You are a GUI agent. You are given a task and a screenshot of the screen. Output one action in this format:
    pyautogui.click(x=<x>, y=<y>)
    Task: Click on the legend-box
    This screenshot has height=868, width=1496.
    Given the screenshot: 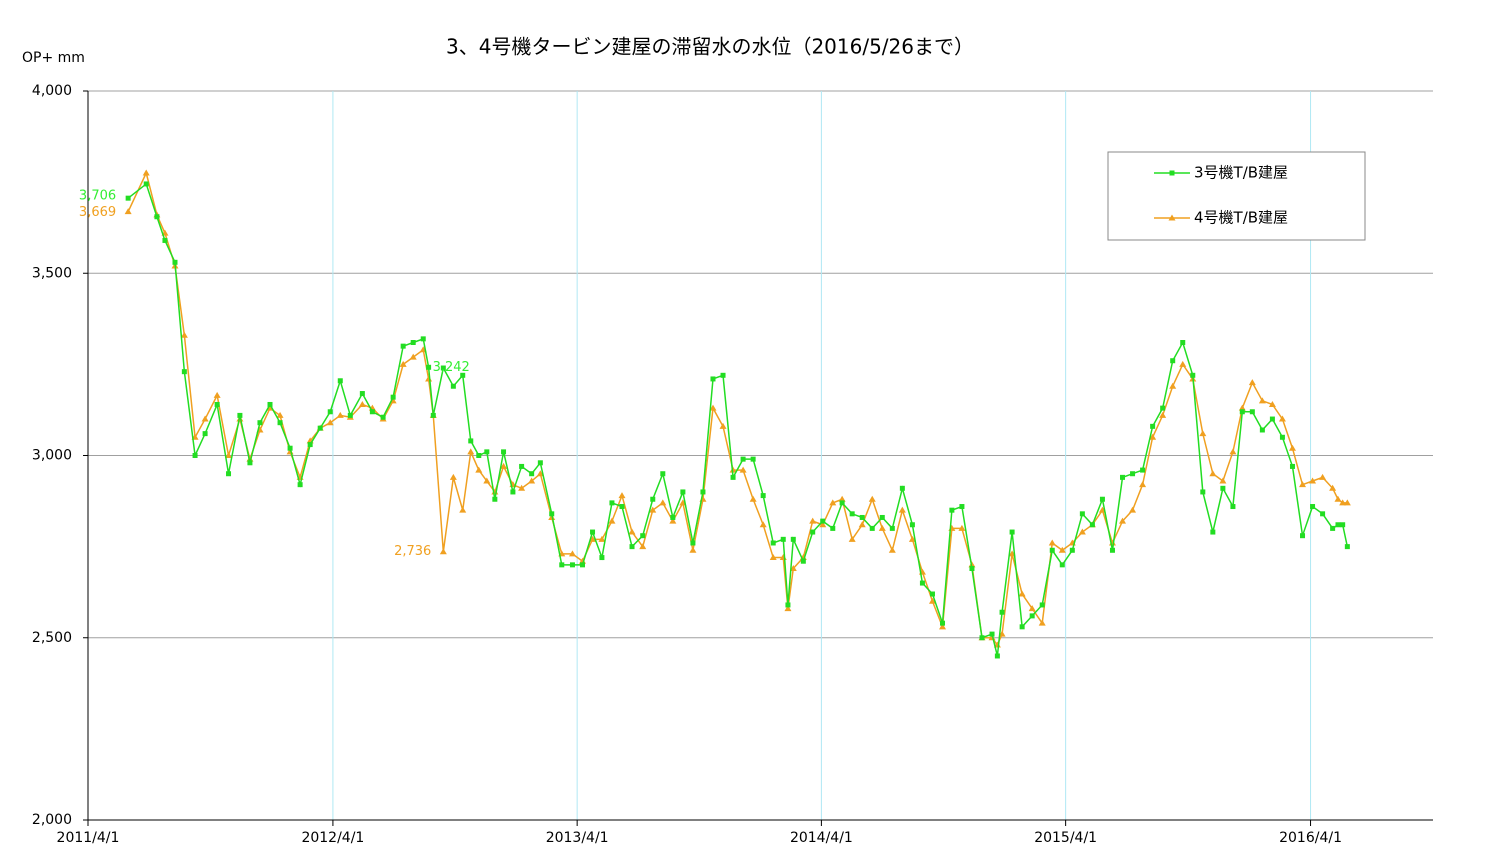 What is the action you would take?
    pyautogui.click(x=1236, y=196)
    